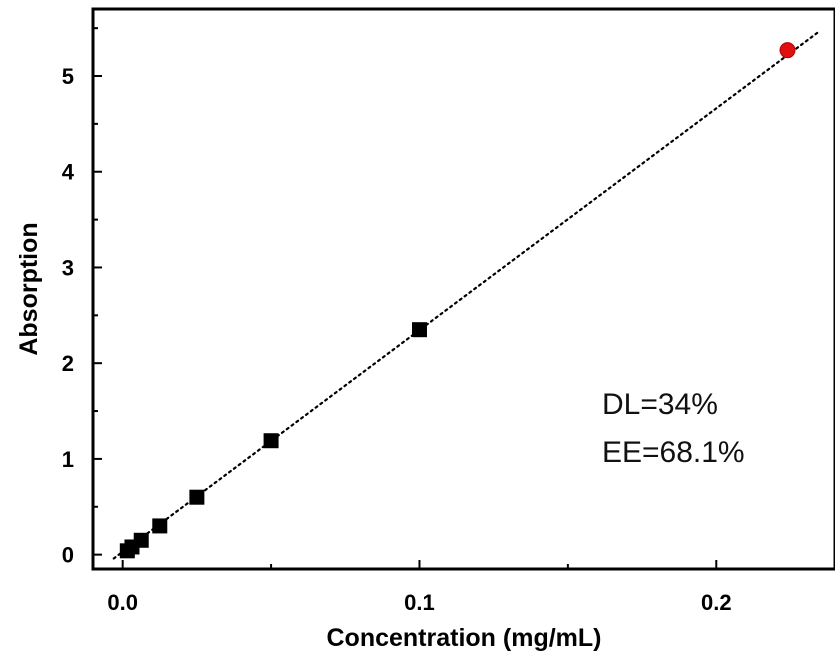 The height and width of the screenshot is (657, 835). What do you see at coordinates (68, 459) in the screenshot?
I see `y-tick-label: 1` at bounding box center [68, 459].